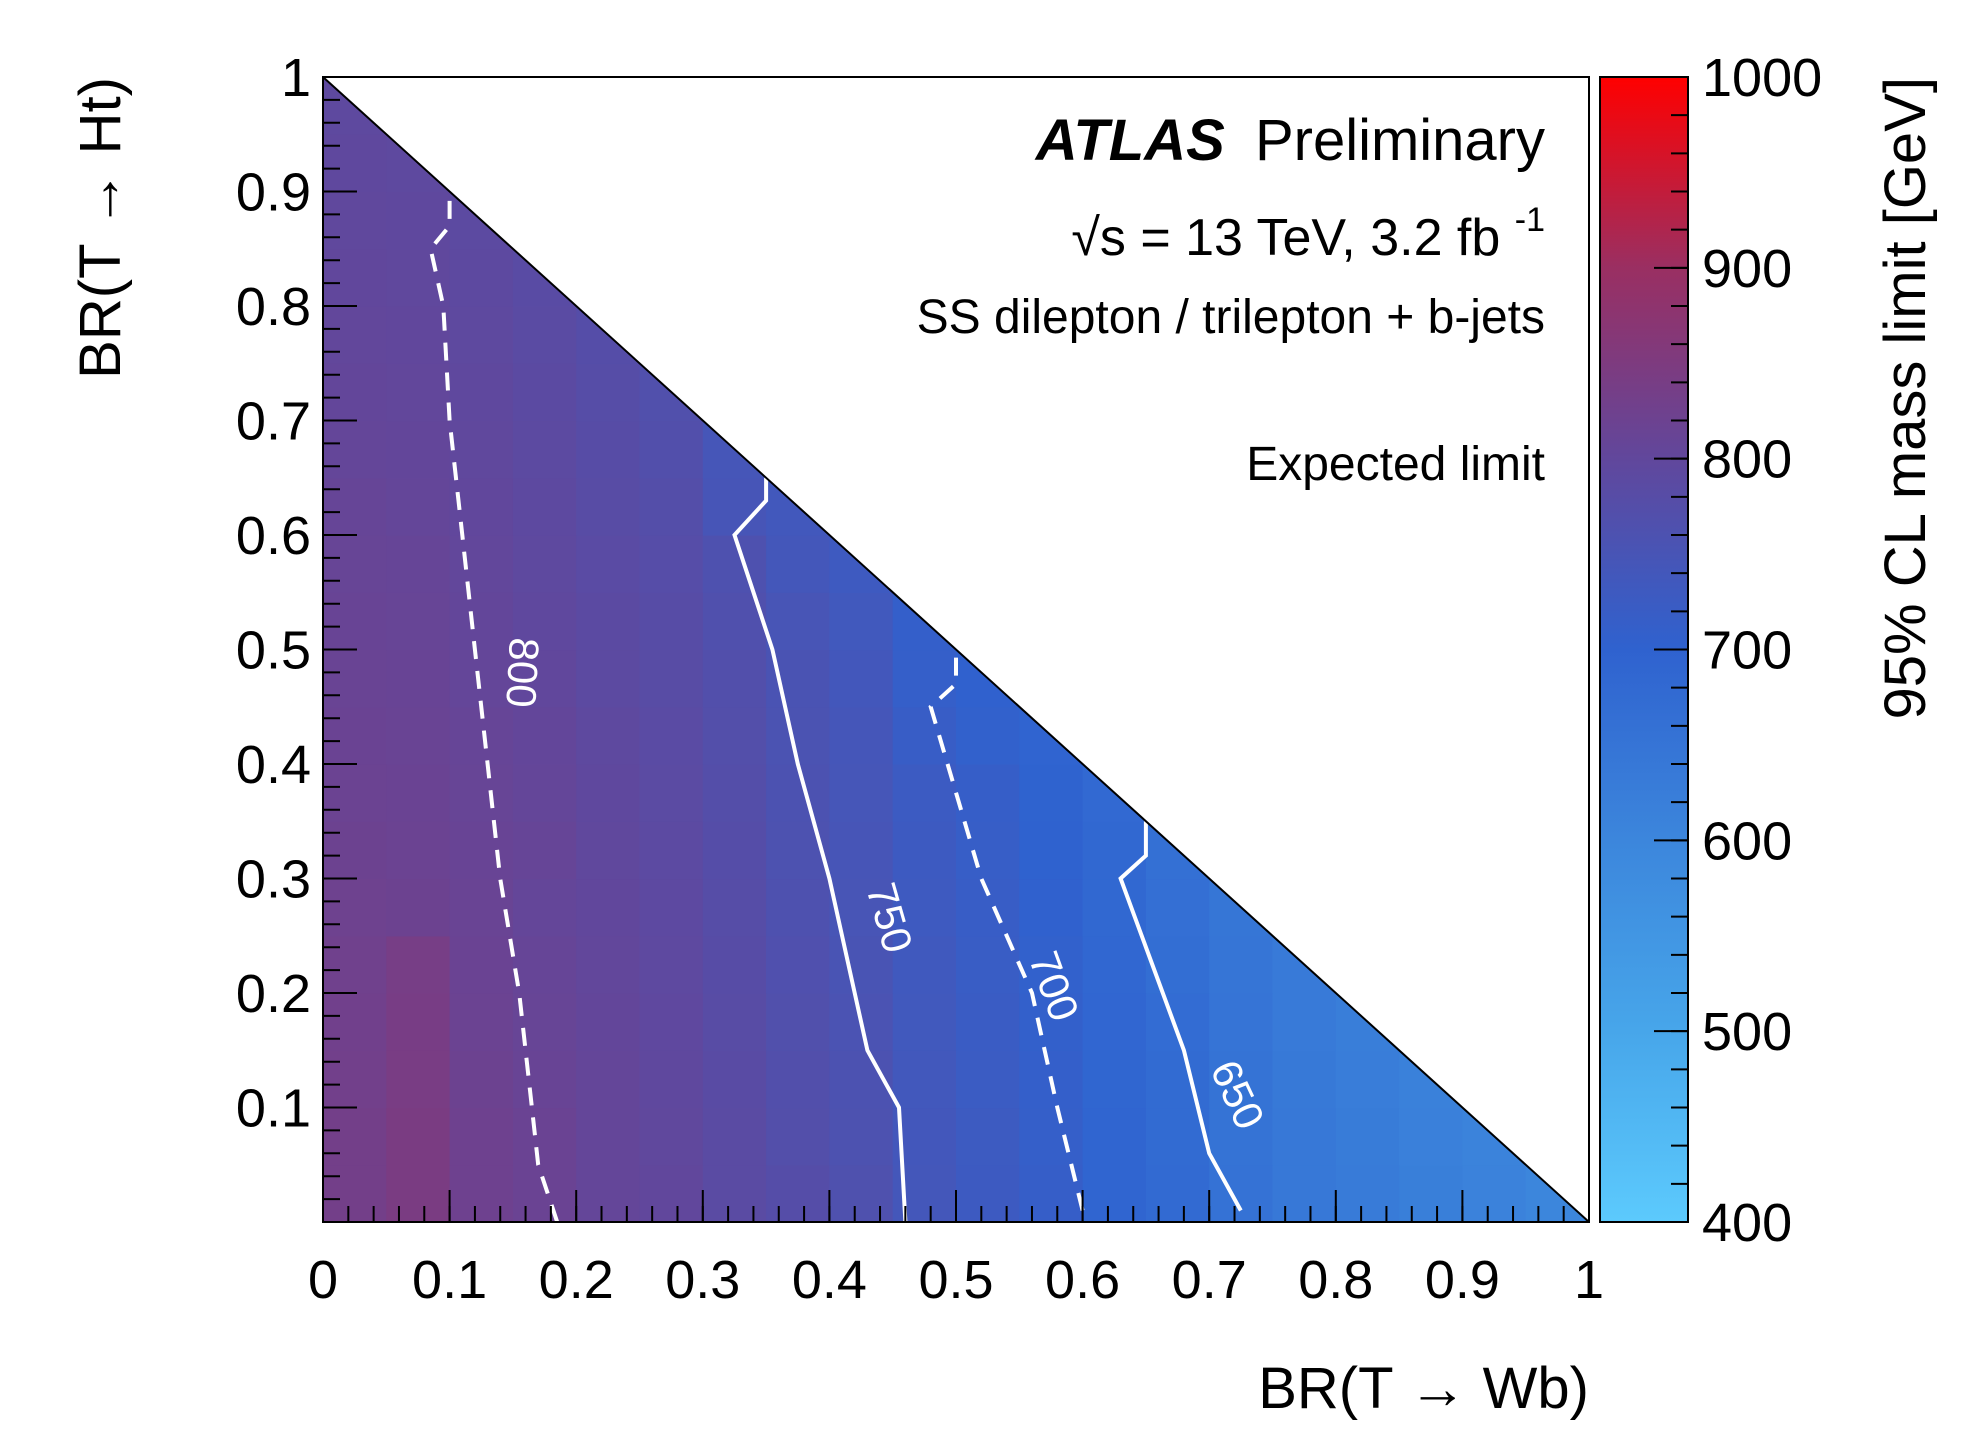  Describe the element at coordinates (449, 1280) in the screenshot. I see `x-tick-label: 0.1` at that location.